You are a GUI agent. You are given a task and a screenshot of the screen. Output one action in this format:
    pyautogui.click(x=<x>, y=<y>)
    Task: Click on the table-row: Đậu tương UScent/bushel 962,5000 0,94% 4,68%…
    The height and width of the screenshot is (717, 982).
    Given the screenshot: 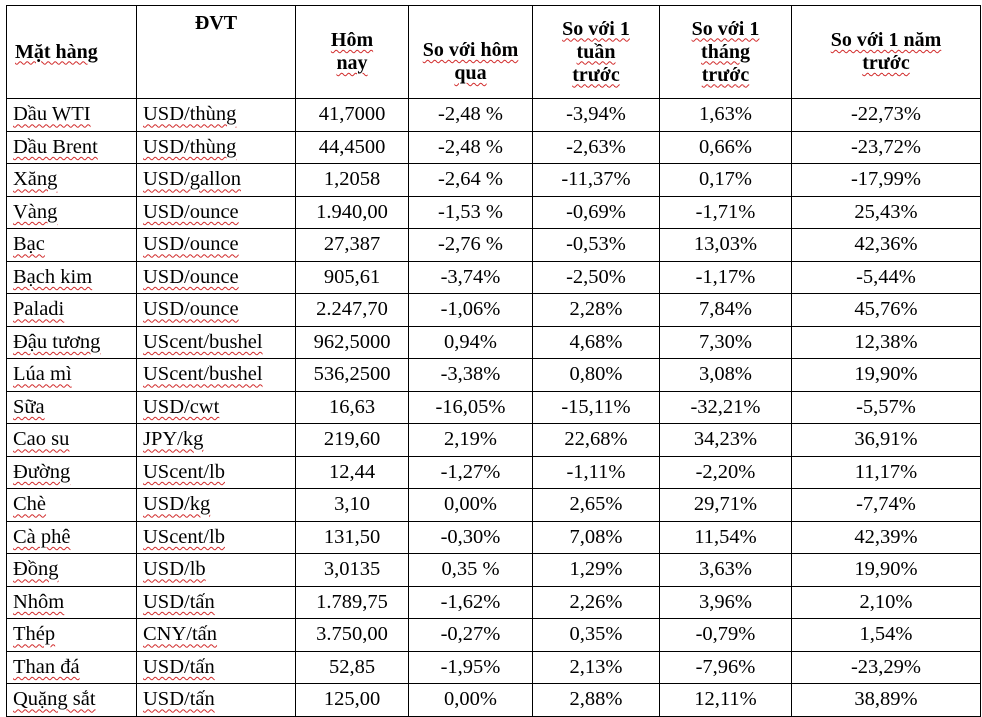 What is the action you would take?
    pyautogui.click(x=493, y=342)
    